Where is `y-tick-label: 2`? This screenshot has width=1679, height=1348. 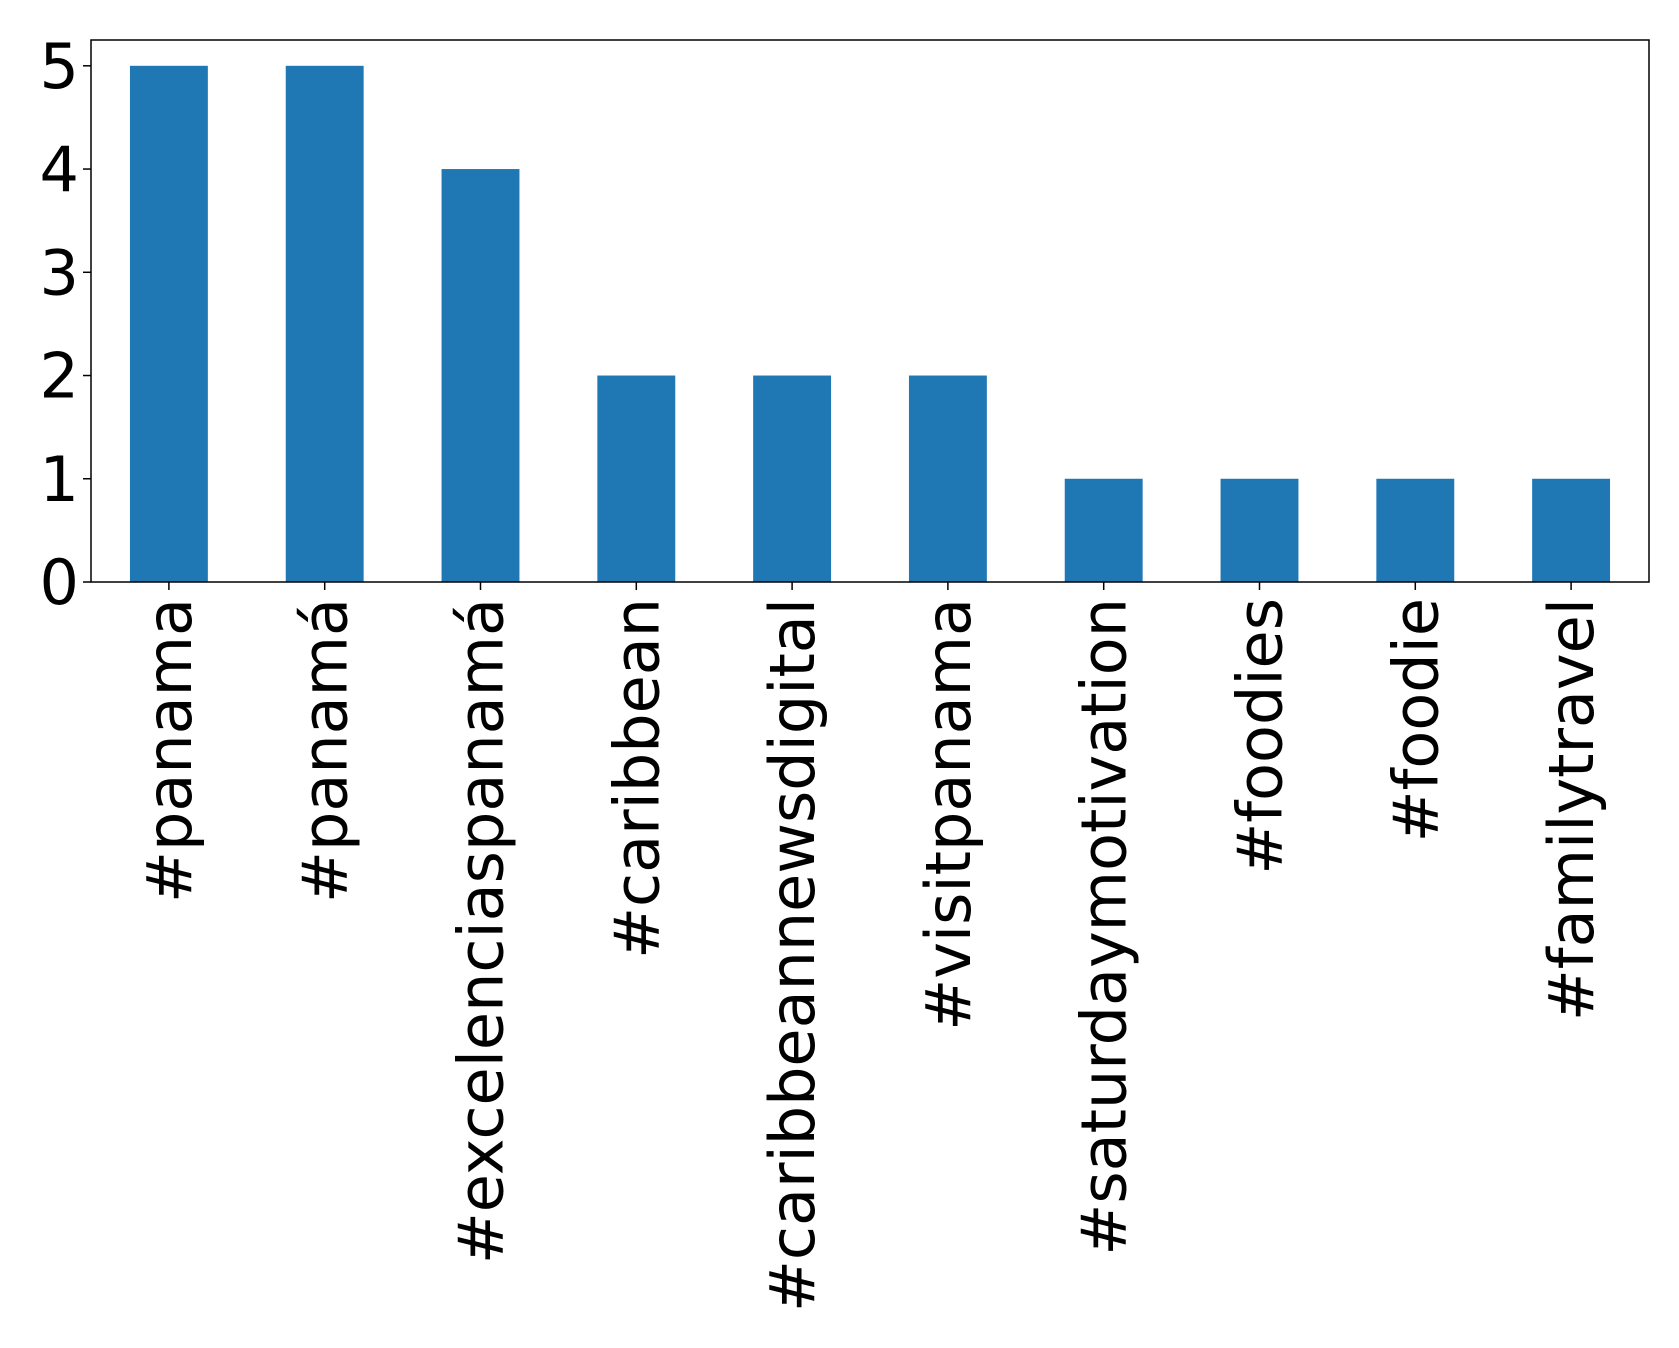 y-tick-label: 2 is located at coordinates (59, 376).